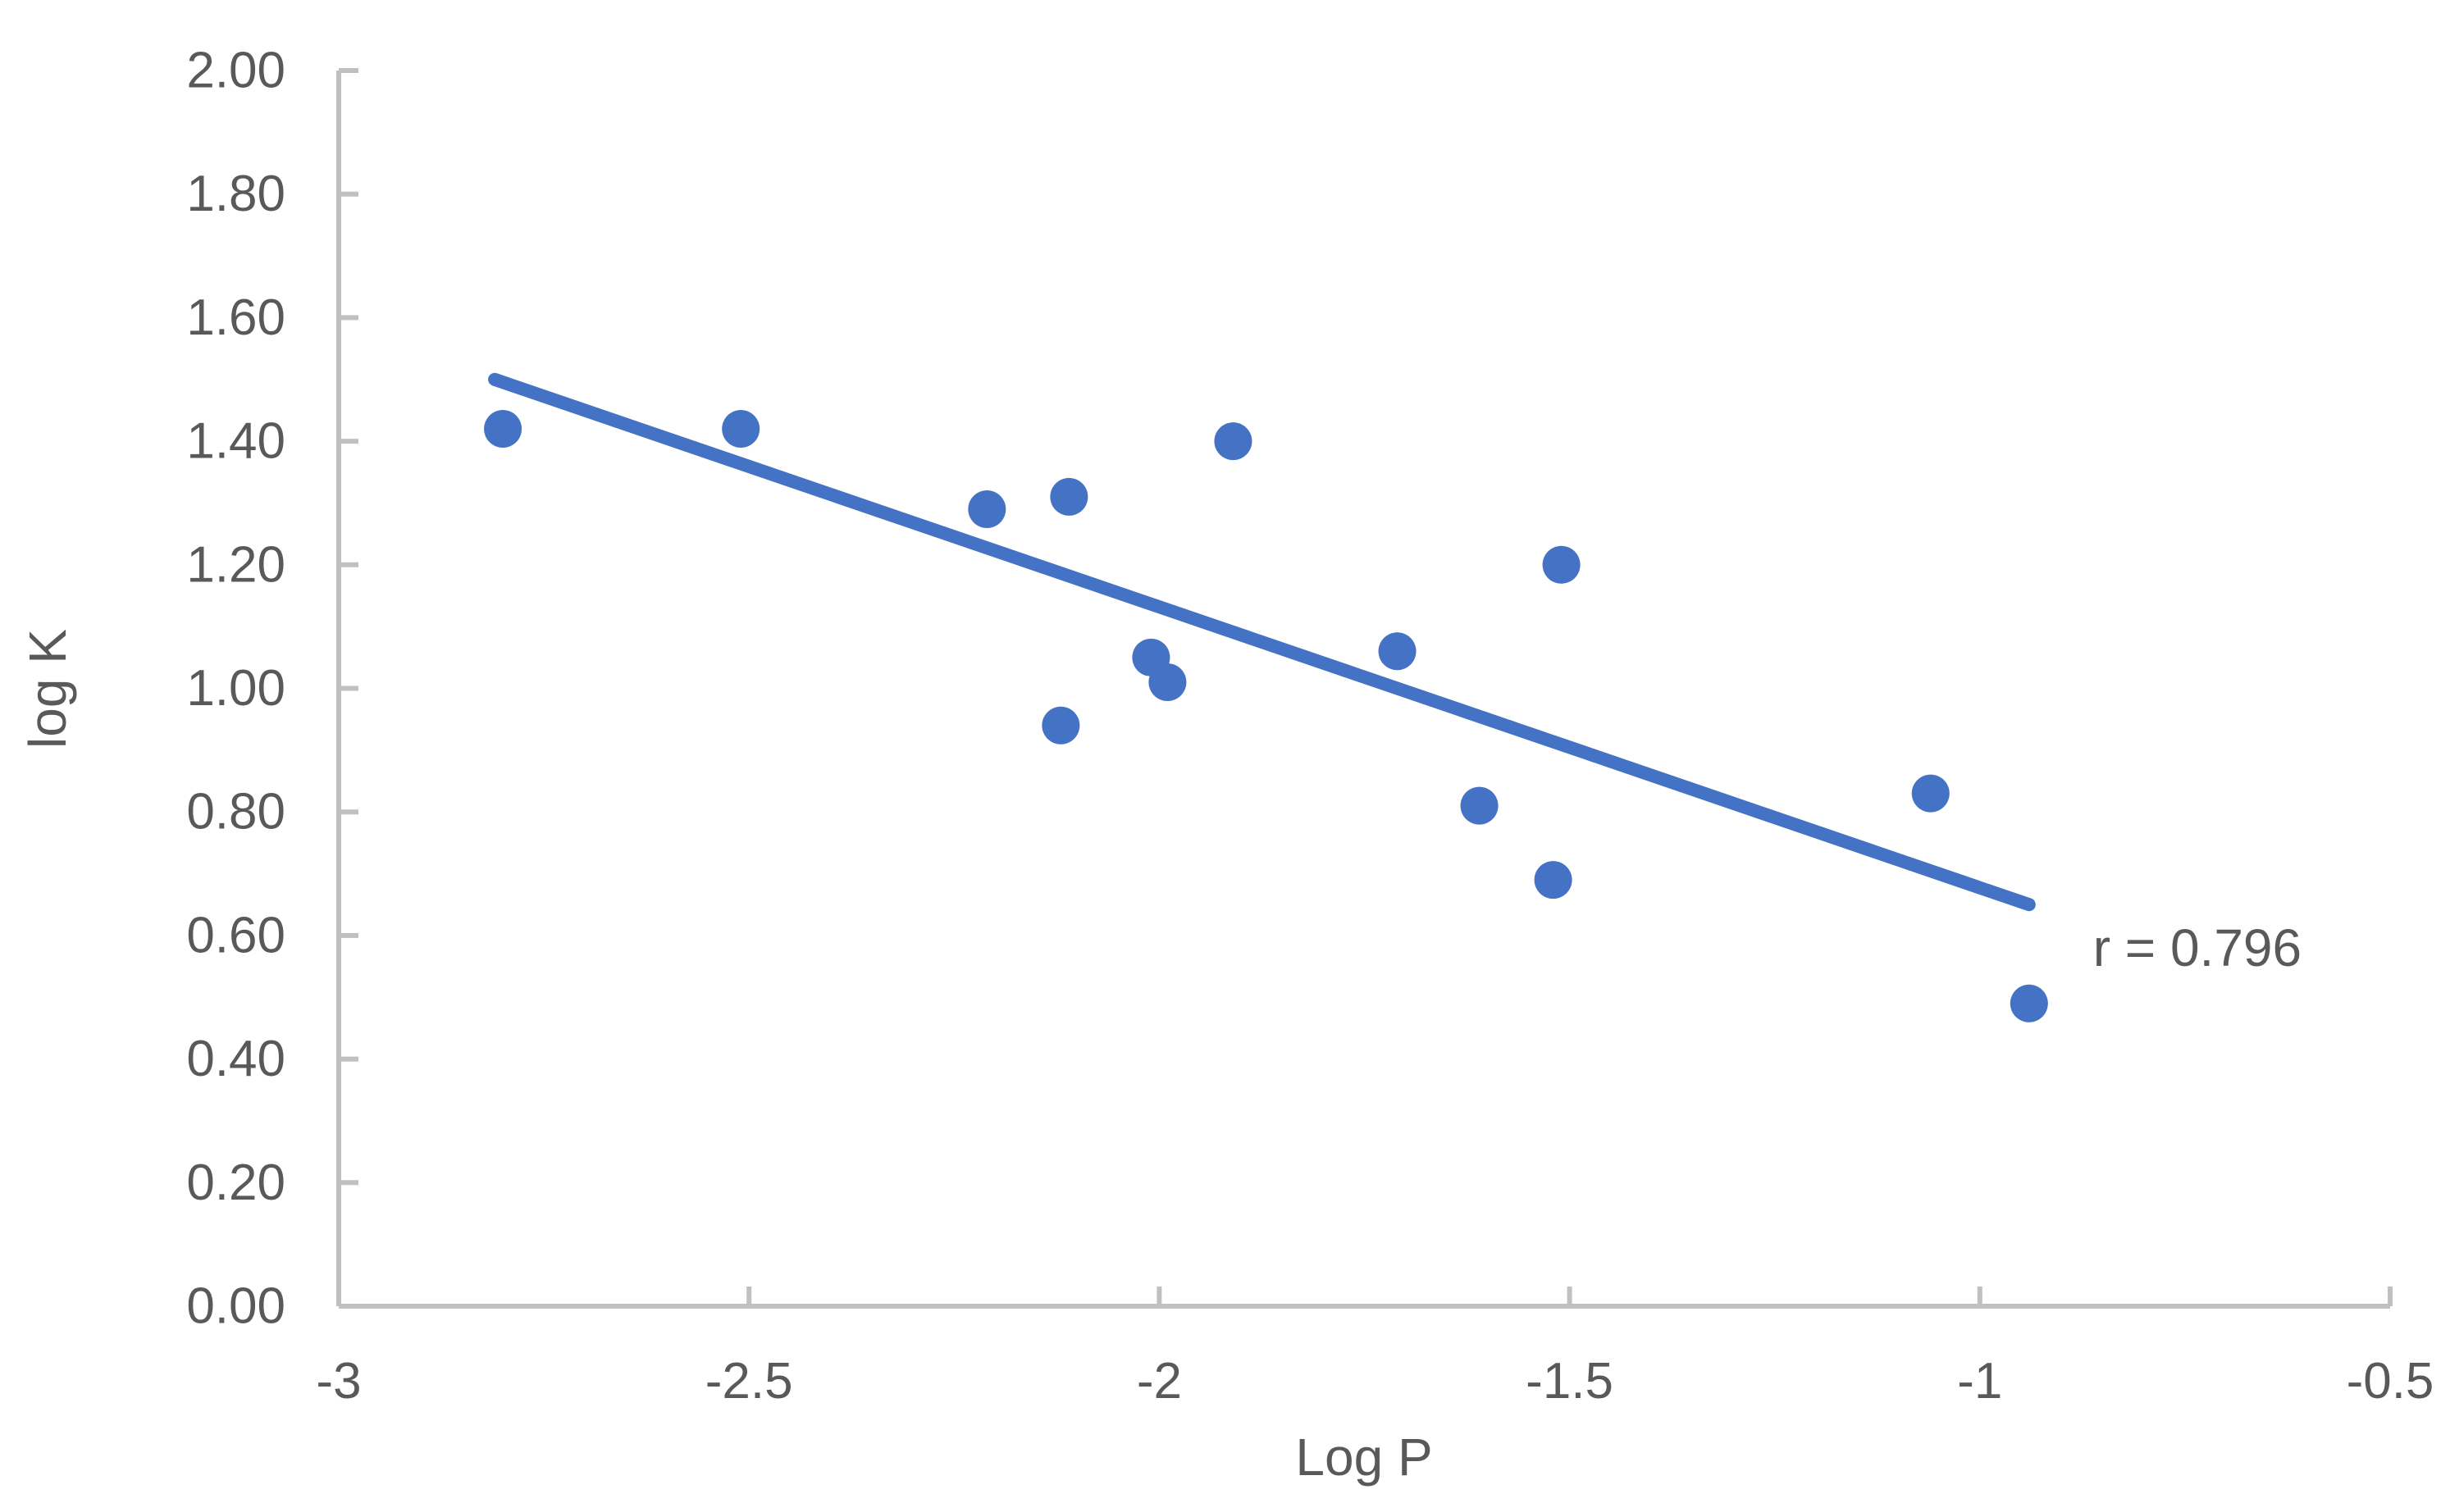 The height and width of the screenshot is (1512, 2450). I want to click on y-tick-label: 1.80, so click(235, 194).